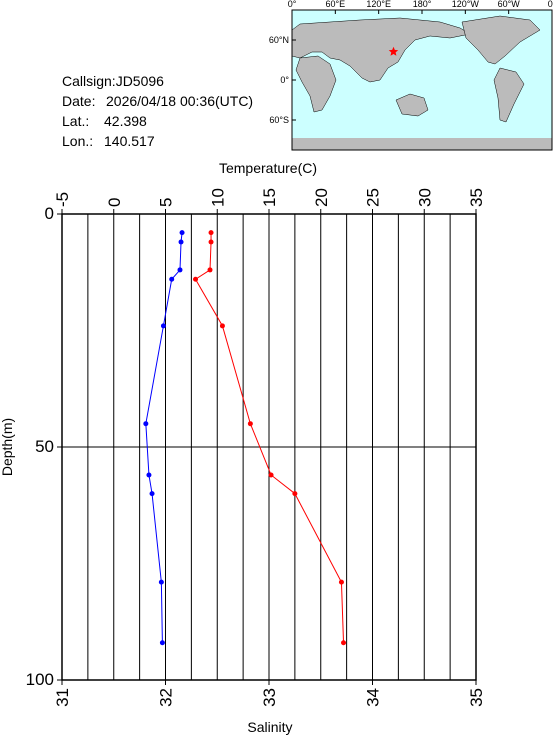 This screenshot has height=736, width=553. Describe the element at coordinates (284, 80) in the screenshot. I see `map-lat-label: 0°` at that location.